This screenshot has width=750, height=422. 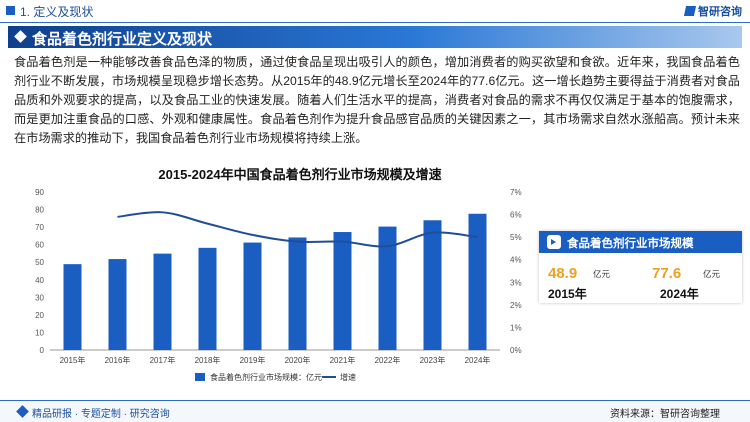 I want to click on y-left-tick-label: 60, so click(x=39, y=245).